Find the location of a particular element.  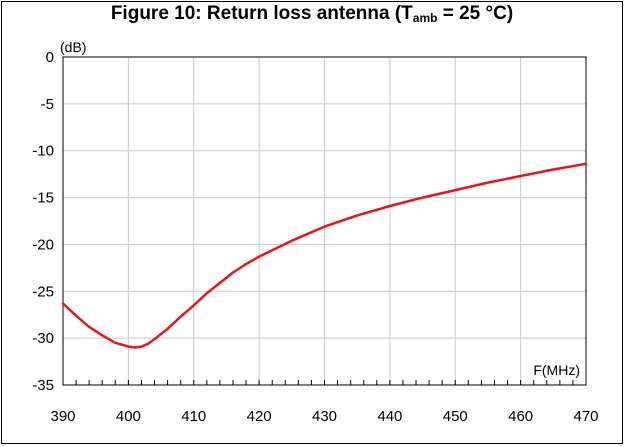

x-minor-ticks is located at coordinates (324, 382).